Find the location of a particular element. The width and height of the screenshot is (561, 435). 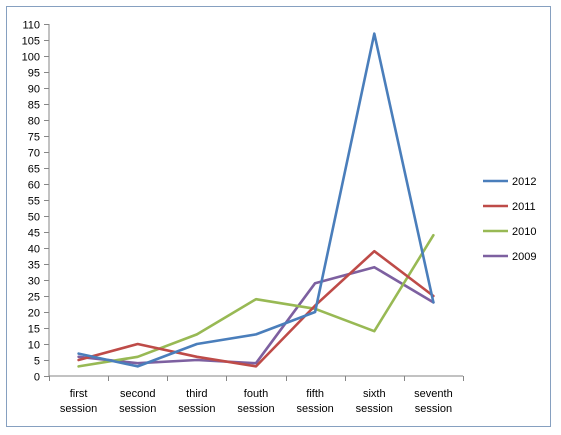

y-tick-label: 70 is located at coordinates (34, 154).